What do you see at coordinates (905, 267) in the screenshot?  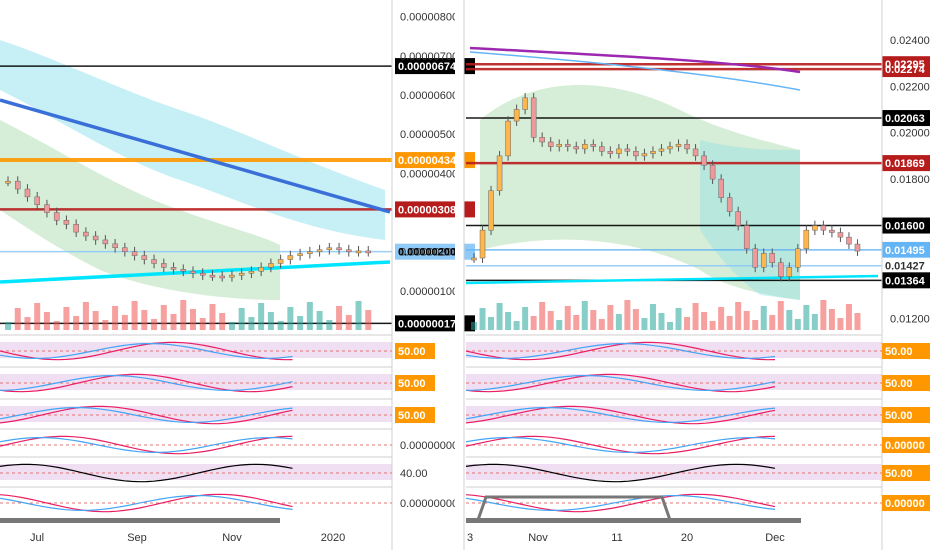 I see `price-tag-label: 0.01427` at bounding box center [905, 267].